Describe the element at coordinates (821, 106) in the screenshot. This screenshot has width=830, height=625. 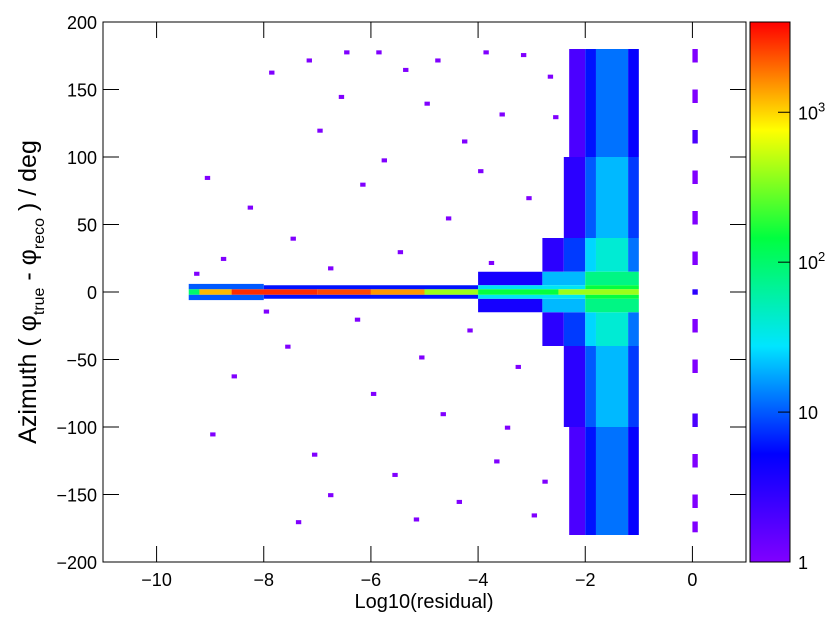
I see `z-tick-exponent: 3` at that location.